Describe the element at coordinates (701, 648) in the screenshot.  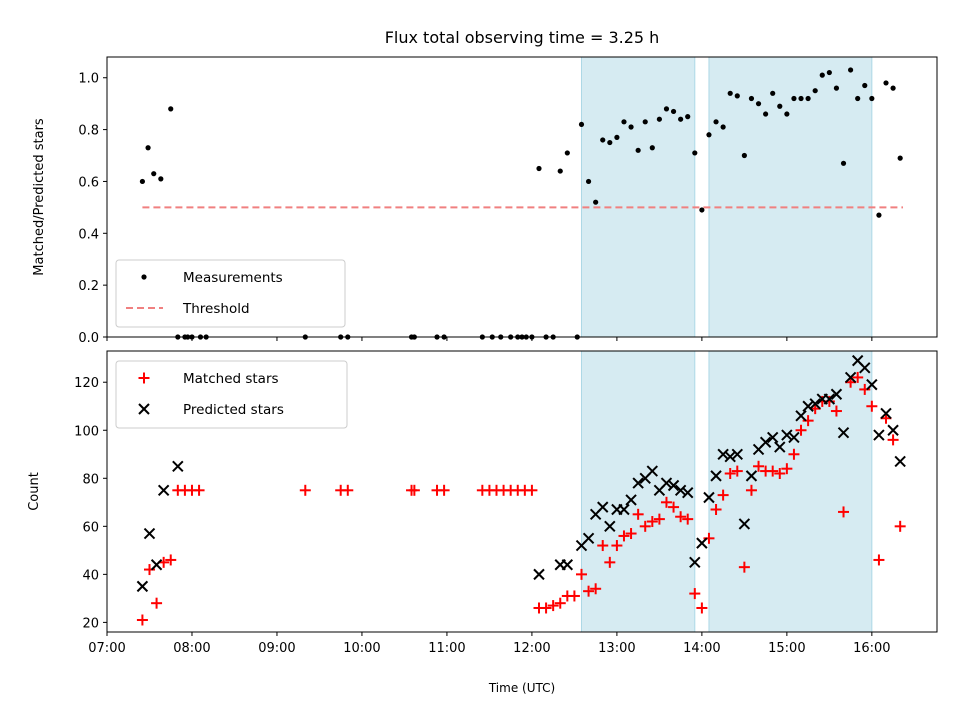
I see `x-tick-label: 14:00` at that location.